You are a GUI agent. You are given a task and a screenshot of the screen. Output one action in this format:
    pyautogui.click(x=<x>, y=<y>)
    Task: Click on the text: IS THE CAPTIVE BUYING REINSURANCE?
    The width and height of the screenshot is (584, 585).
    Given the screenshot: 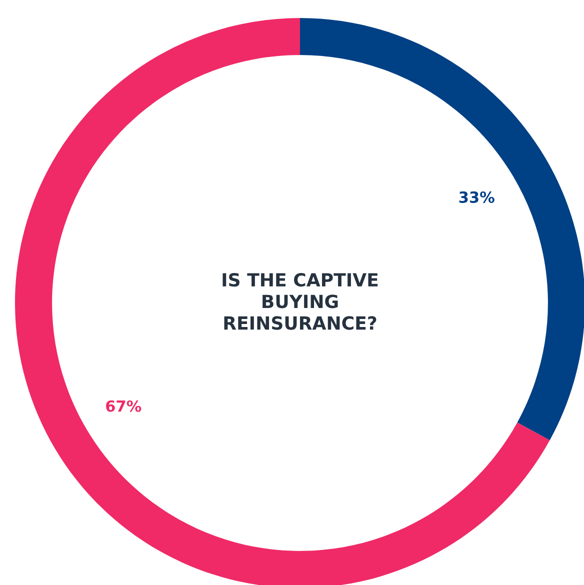 What is the action you would take?
    pyautogui.click(x=300, y=301)
    